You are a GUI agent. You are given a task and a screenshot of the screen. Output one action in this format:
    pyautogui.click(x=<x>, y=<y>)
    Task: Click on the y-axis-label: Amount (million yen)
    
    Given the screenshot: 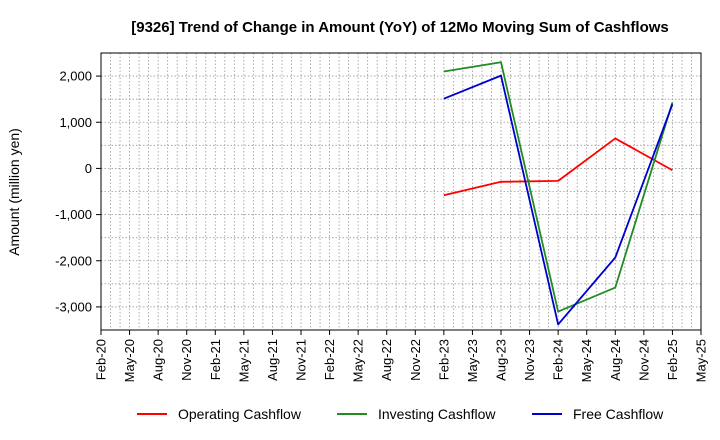 What is the action you would take?
    pyautogui.click(x=14, y=192)
    